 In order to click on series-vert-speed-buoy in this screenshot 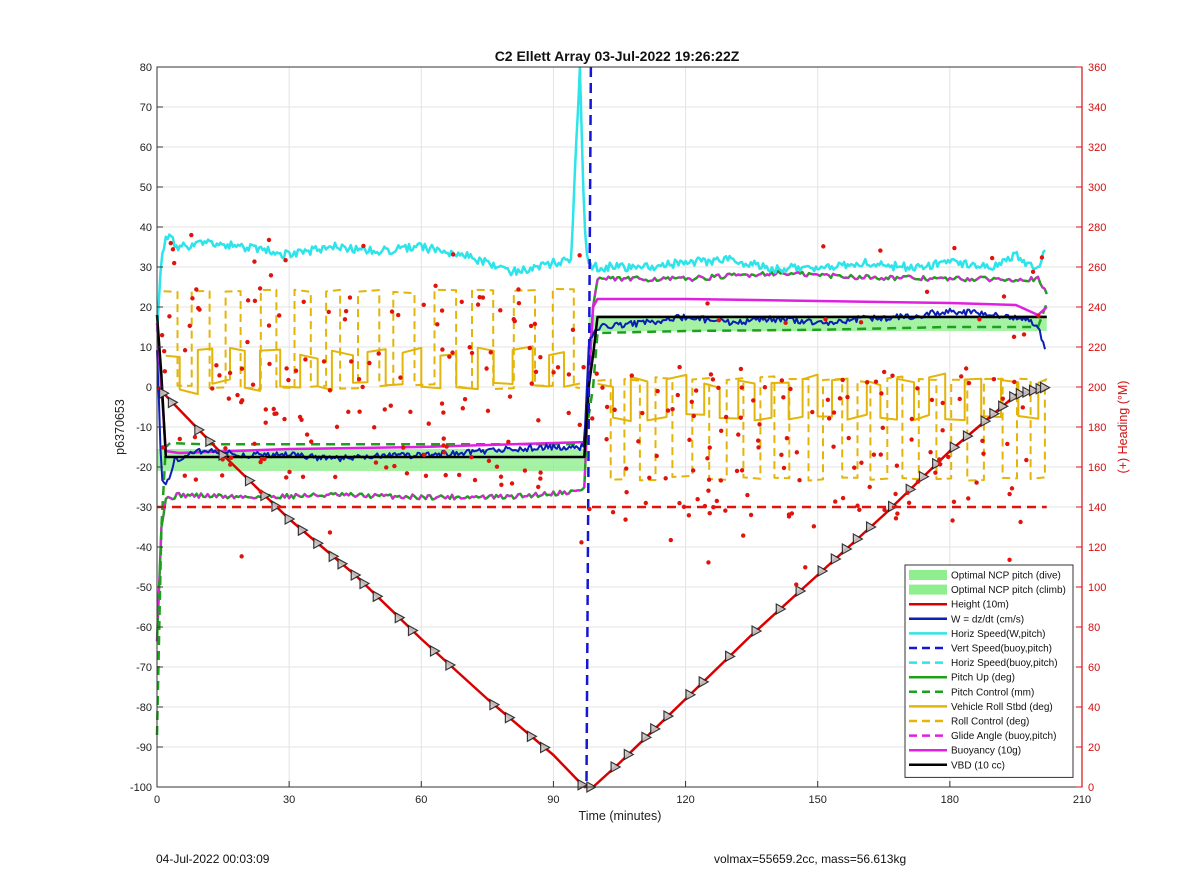, I will do `click(589, 427)`.